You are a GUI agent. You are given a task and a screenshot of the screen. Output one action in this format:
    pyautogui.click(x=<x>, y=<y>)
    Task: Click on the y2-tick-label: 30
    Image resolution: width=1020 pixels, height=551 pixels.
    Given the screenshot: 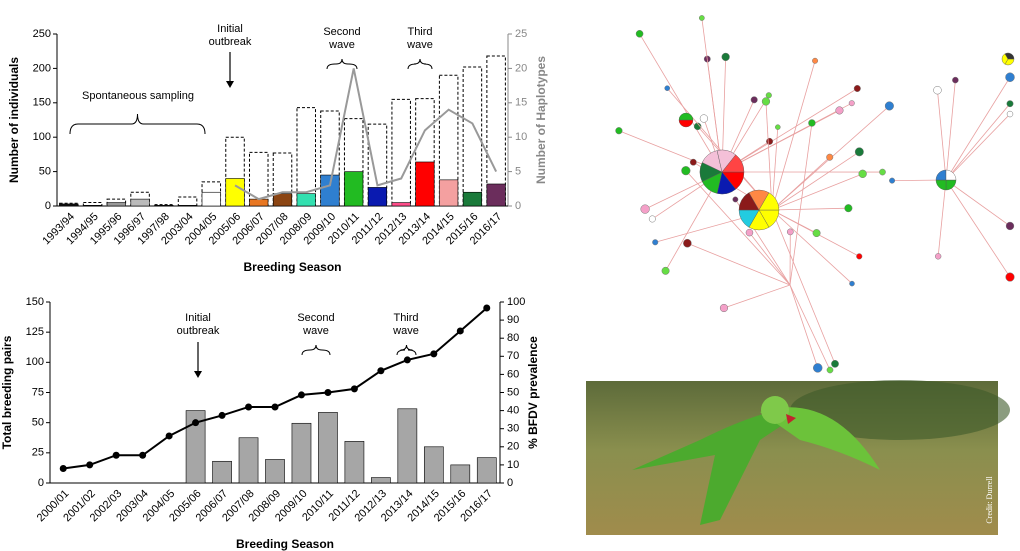 What is the action you would take?
    pyautogui.click(x=513, y=429)
    